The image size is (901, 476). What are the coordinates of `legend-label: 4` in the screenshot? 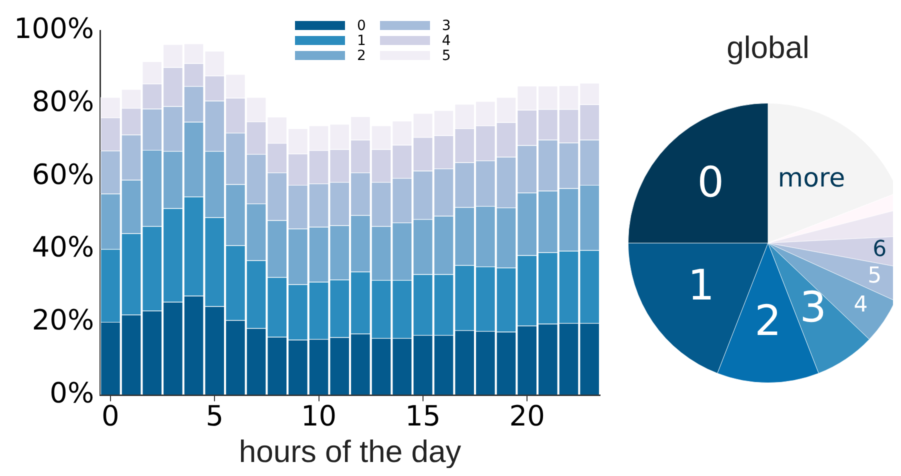 It's located at (446, 40).